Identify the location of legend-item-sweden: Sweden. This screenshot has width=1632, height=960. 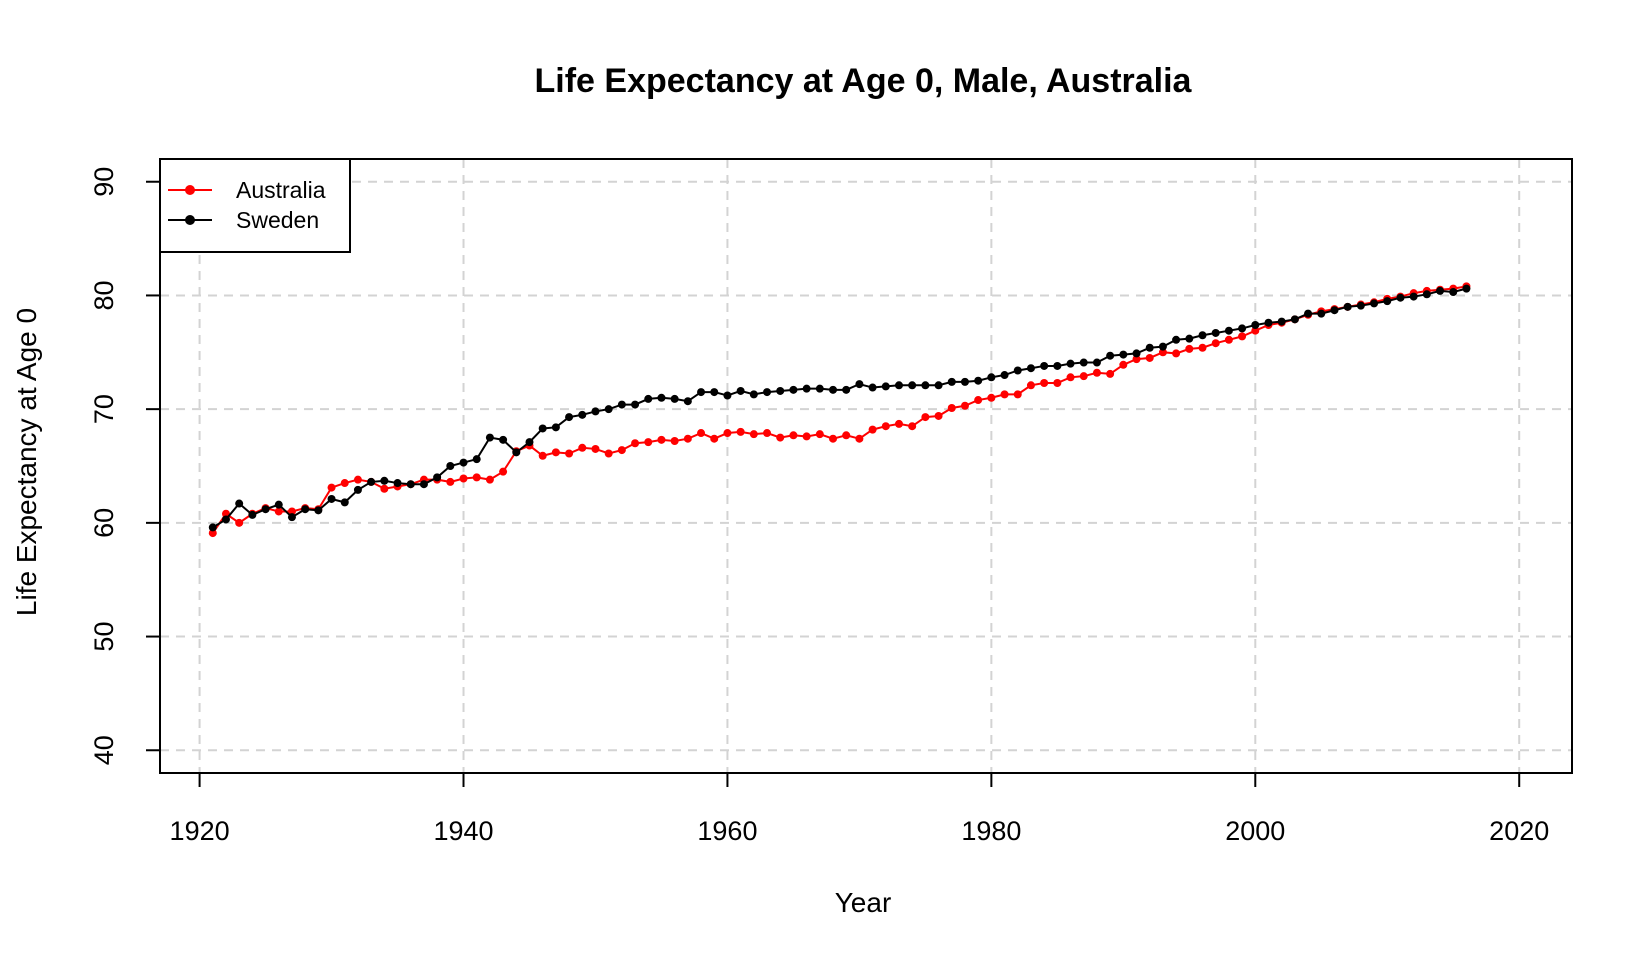
(243, 220).